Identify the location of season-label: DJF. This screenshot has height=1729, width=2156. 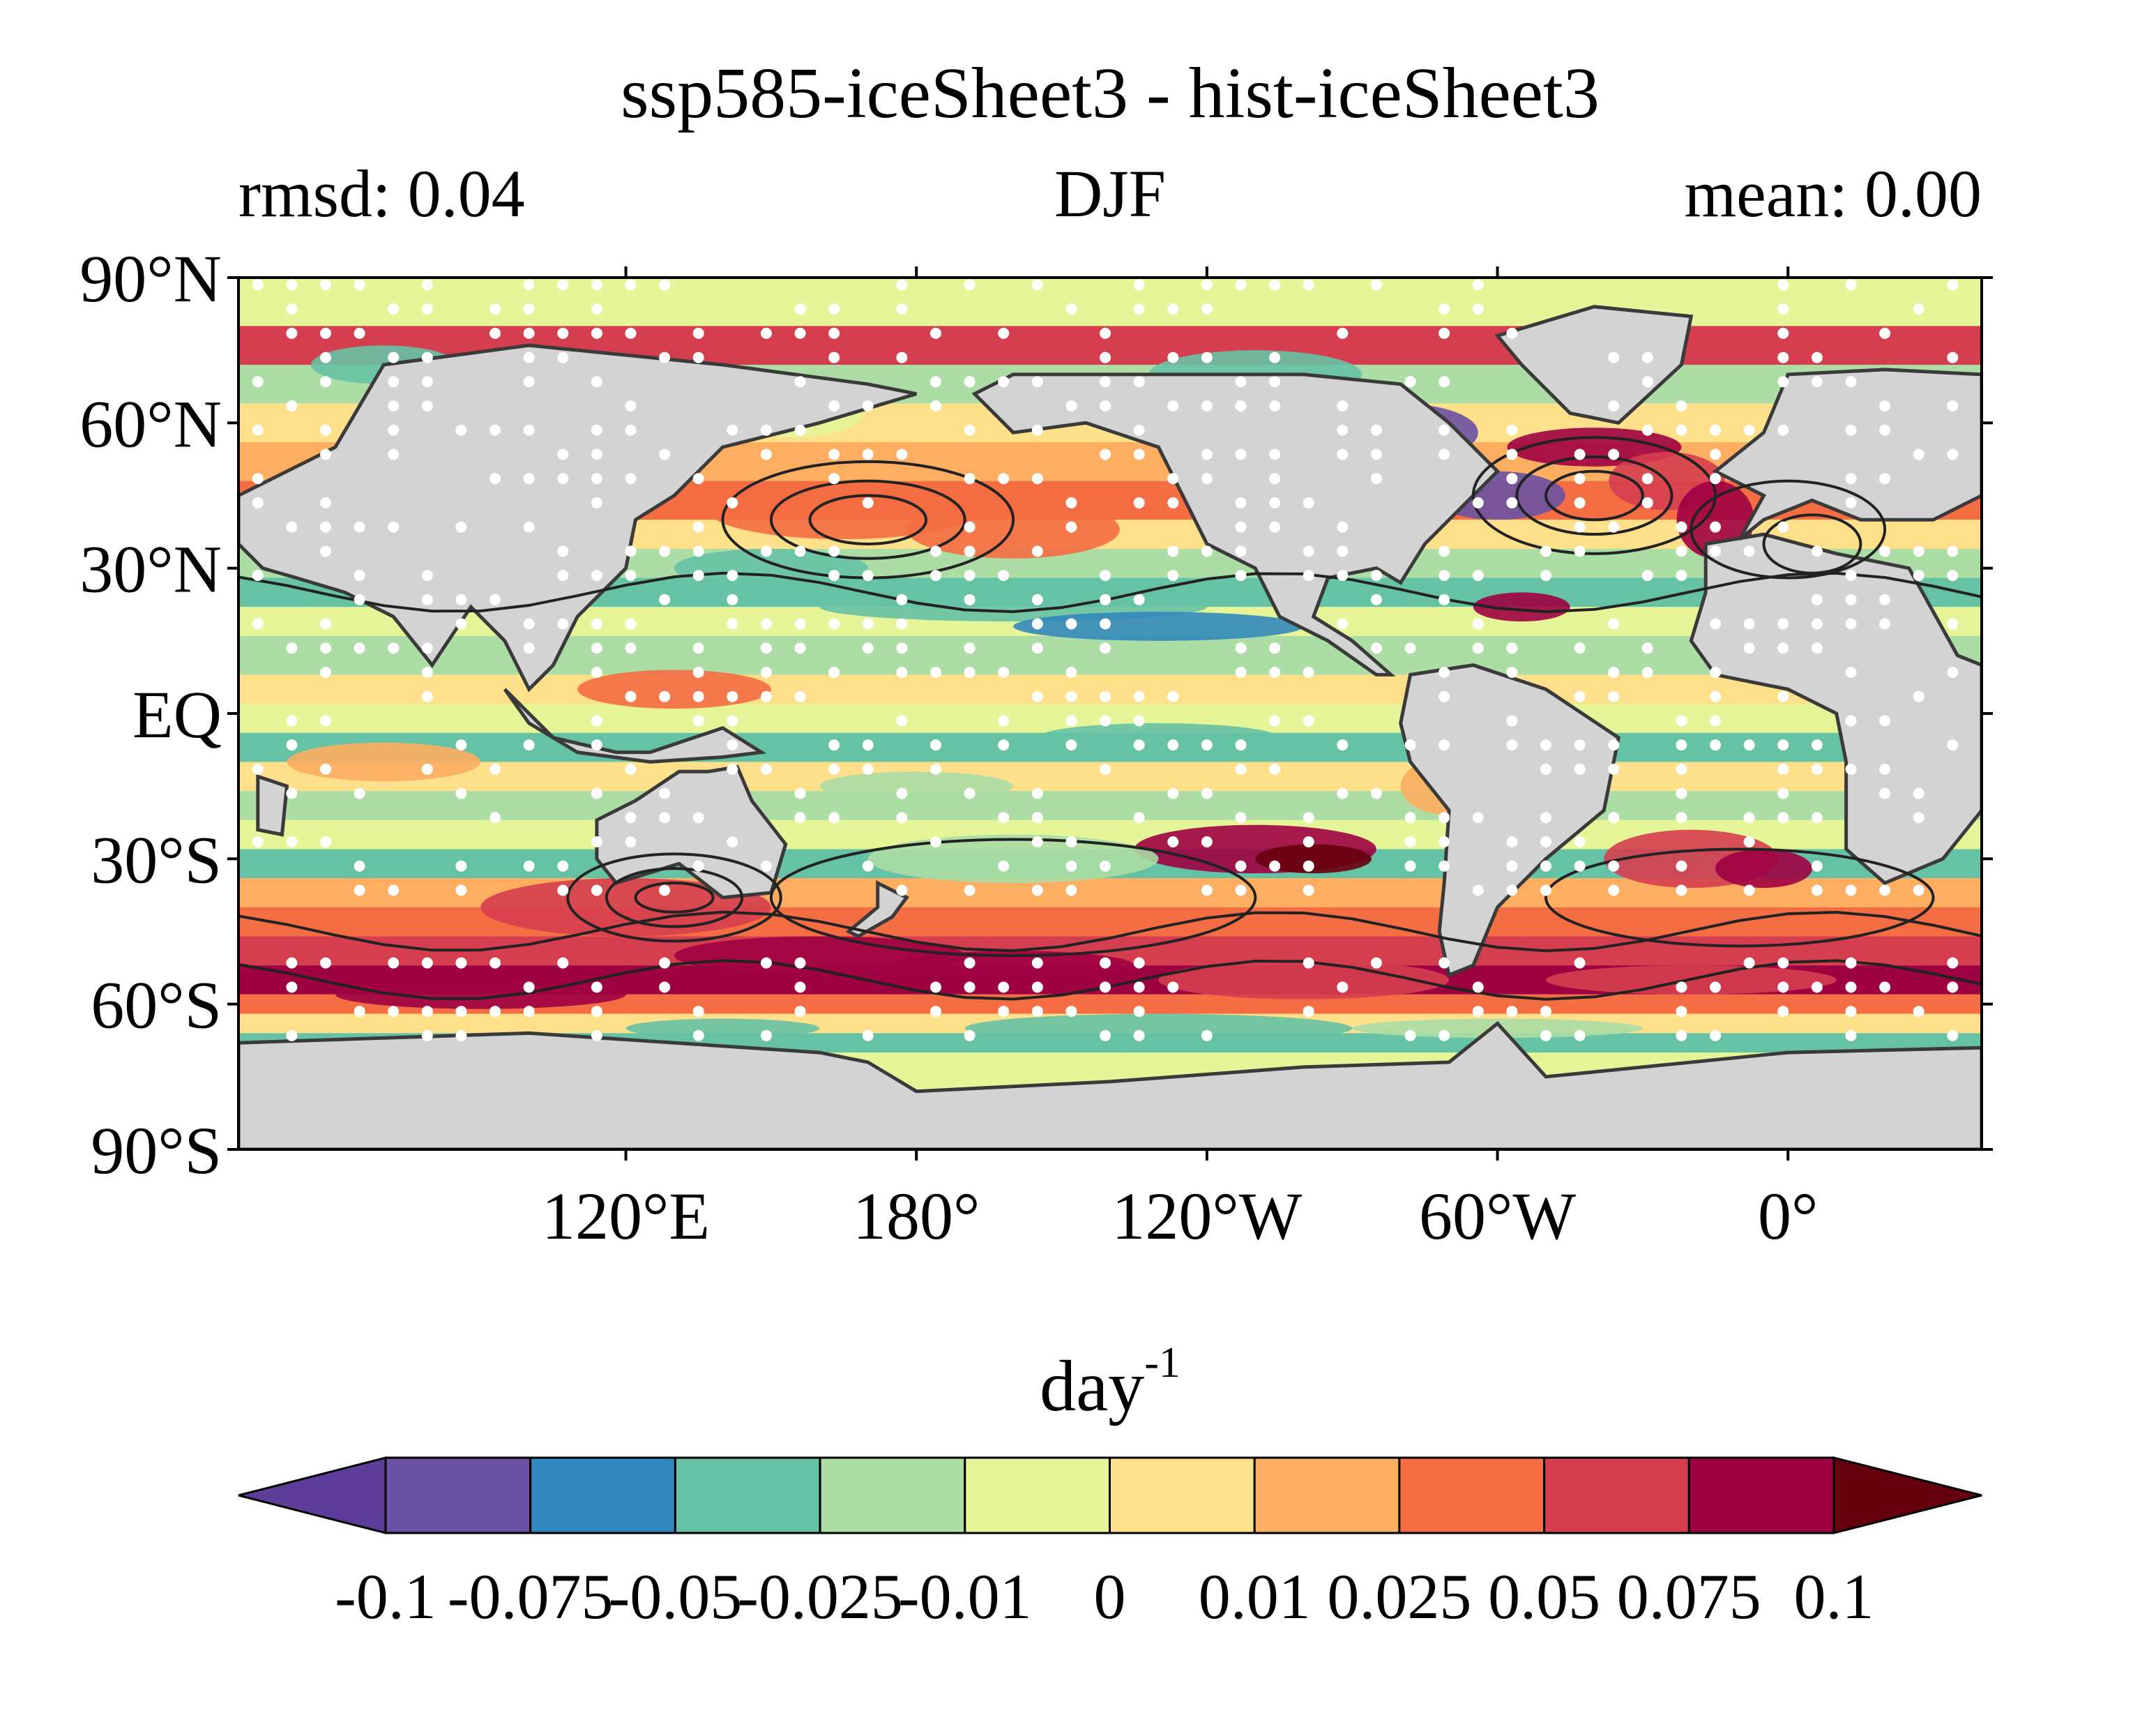
(1110, 193).